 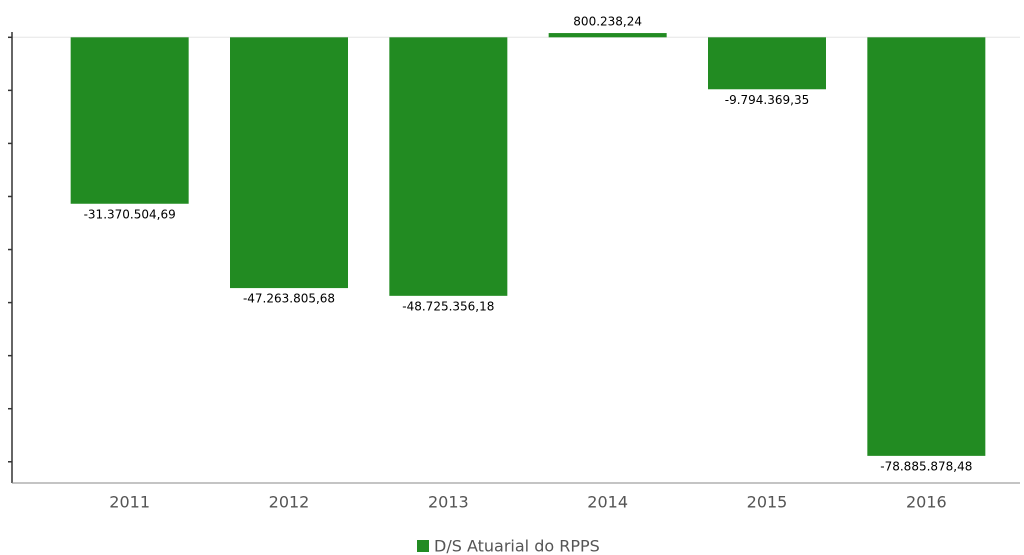 What do you see at coordinates (767, 100) in the screenshot?
I see `data-label: -9.794.369,35` at bounding box center [767, 100].